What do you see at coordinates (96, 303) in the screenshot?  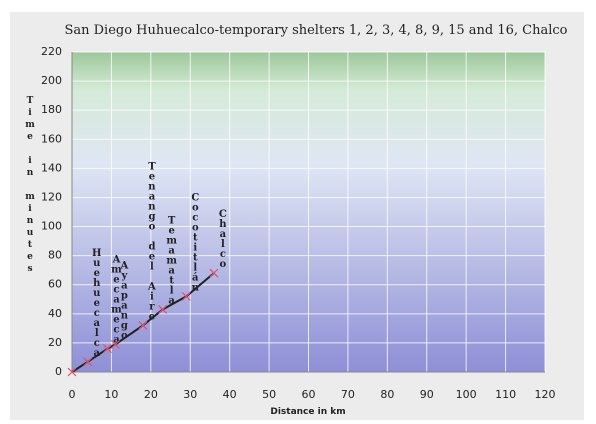 I see `point-label: Huehuecalca` at bounding box center [96, 303].